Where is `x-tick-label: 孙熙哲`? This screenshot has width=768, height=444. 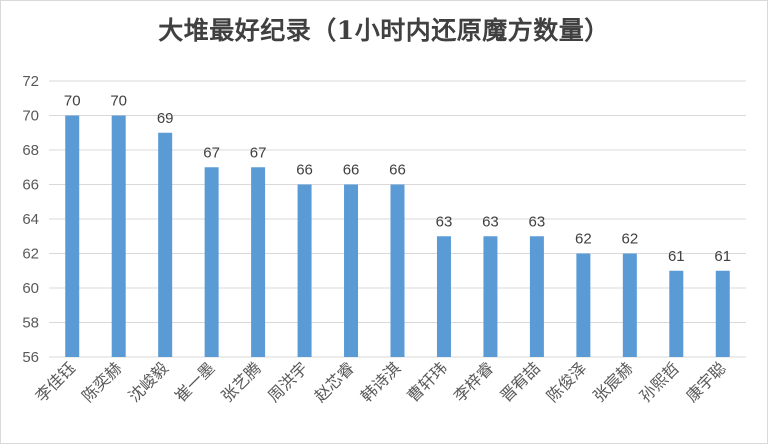 x-tick-label: 孙熙哲 is located at coordinates (659, 381).